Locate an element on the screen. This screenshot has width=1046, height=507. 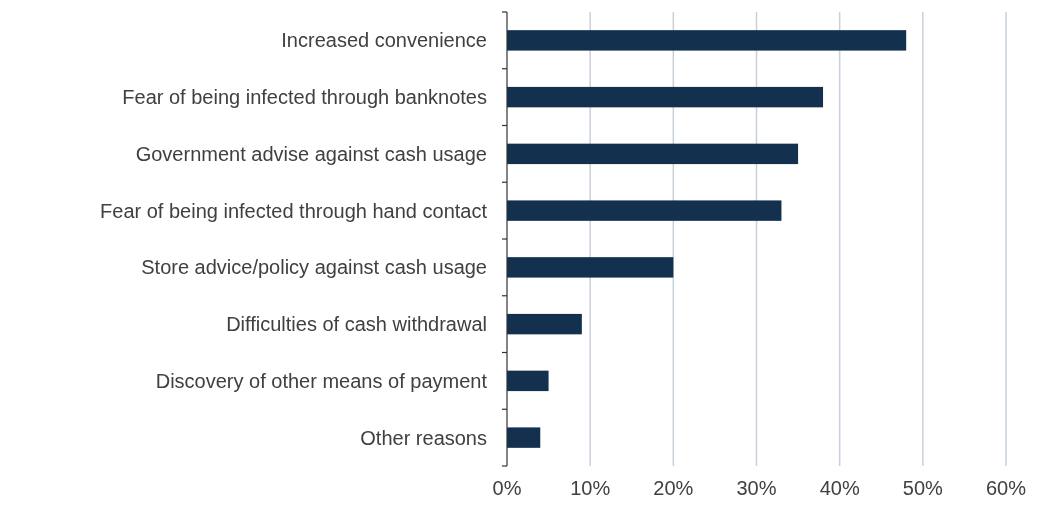
y-tick-label: Fear of being infected through hand contact is located at coordinates (294, 210).